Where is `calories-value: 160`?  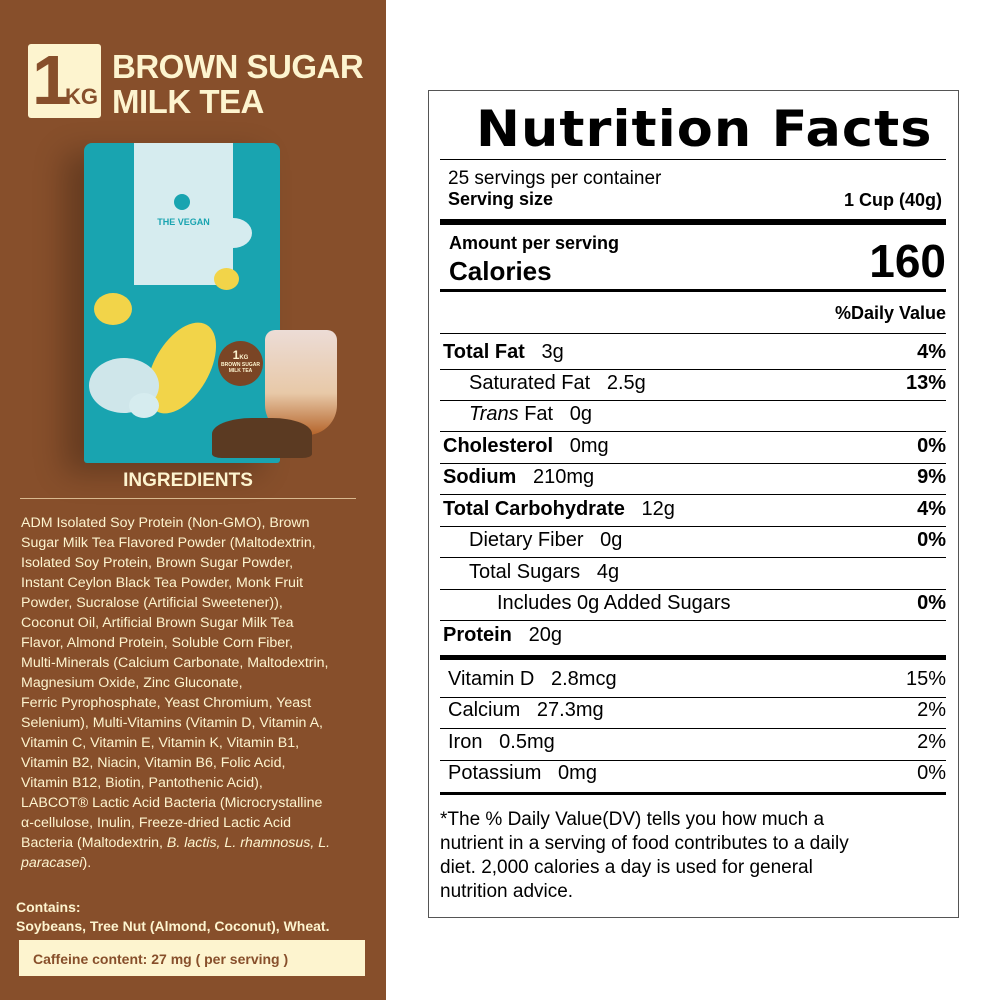
calories-value: 160 is located at coordinates (907, 261).